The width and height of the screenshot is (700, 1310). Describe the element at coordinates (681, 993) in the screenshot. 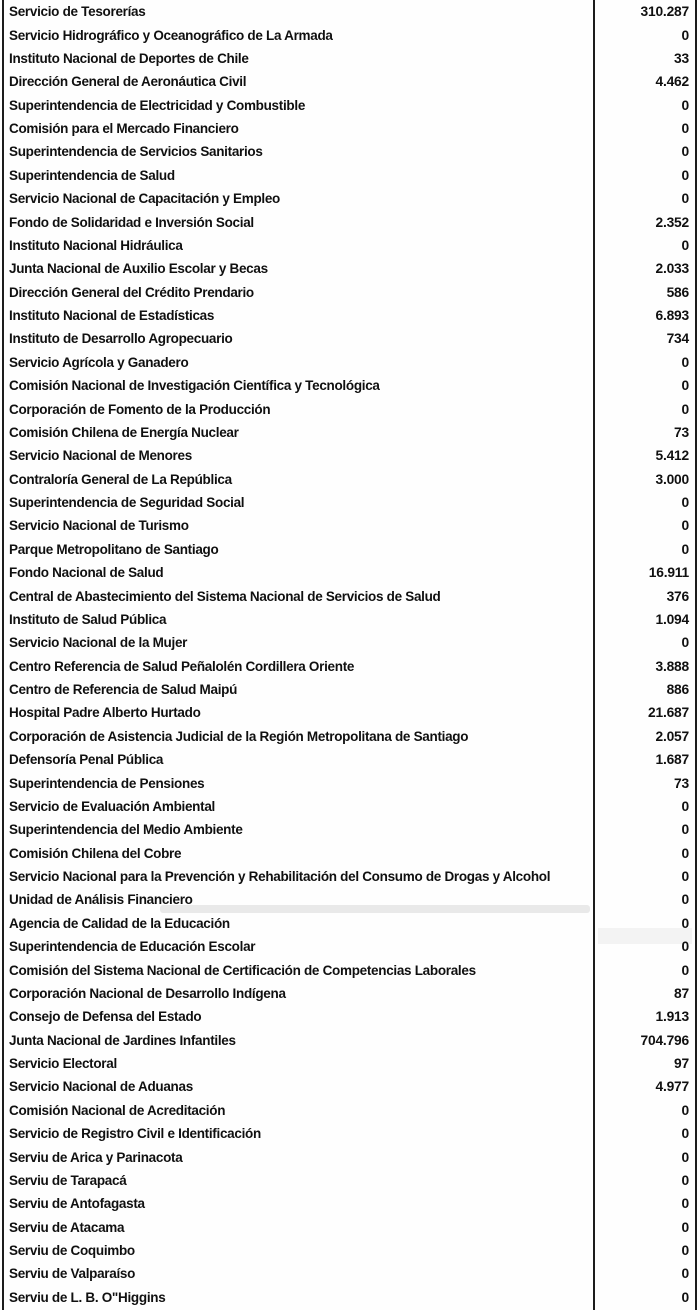

I see `amount-value: 87` at that location.